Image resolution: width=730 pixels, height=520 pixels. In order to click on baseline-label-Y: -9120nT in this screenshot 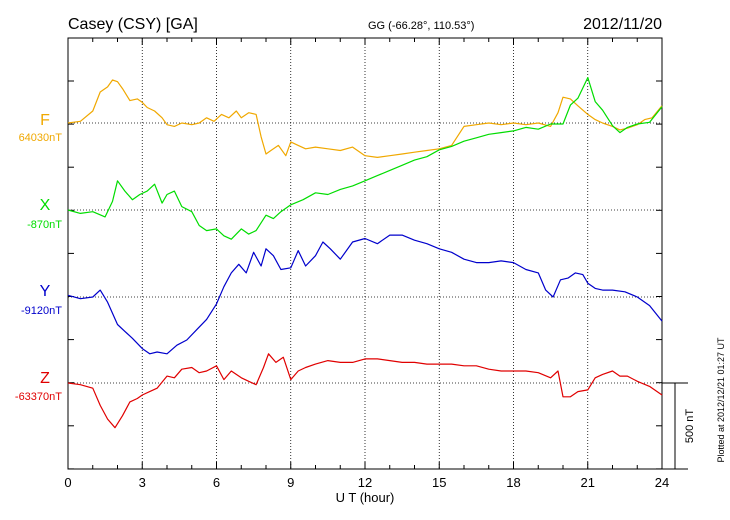, I will do `click(41, 311)`.